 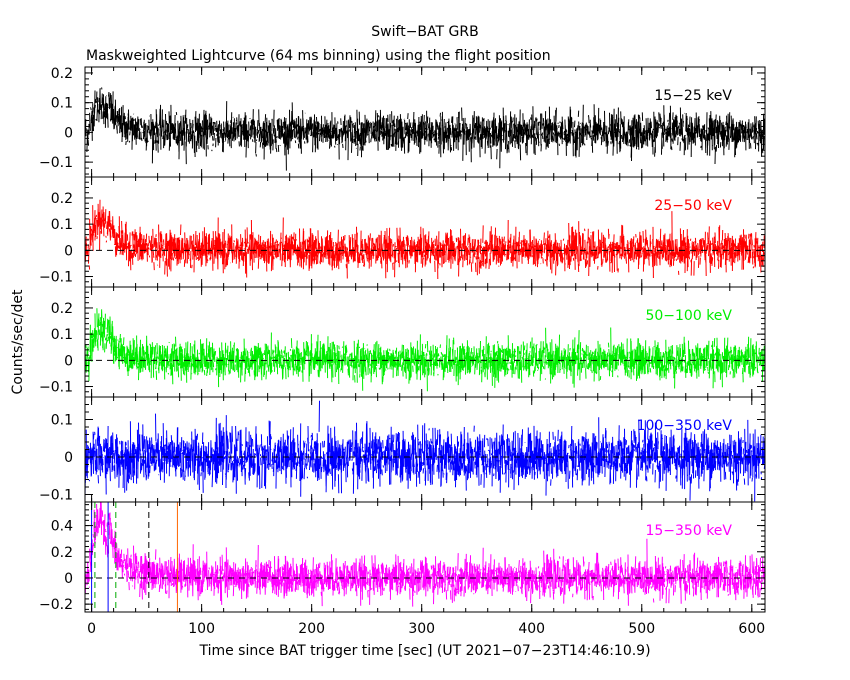 What do you see at coordinates (751, 629) in the screenshot?
I see `x-tick-label: 600` at bounding box center [751, 629].